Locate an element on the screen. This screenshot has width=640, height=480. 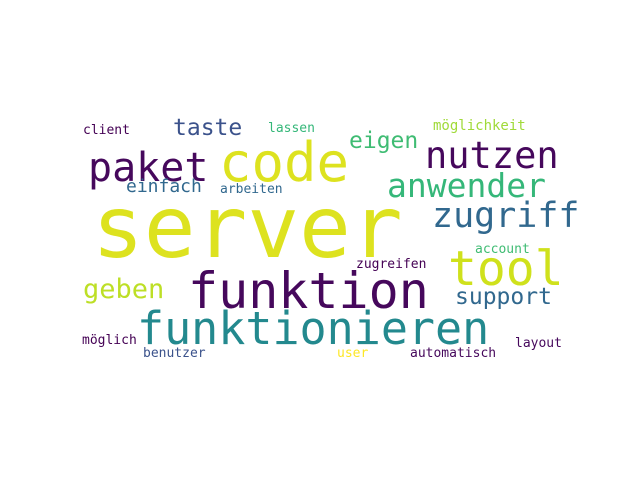
word-support: support is located at coordinates (503, 297).